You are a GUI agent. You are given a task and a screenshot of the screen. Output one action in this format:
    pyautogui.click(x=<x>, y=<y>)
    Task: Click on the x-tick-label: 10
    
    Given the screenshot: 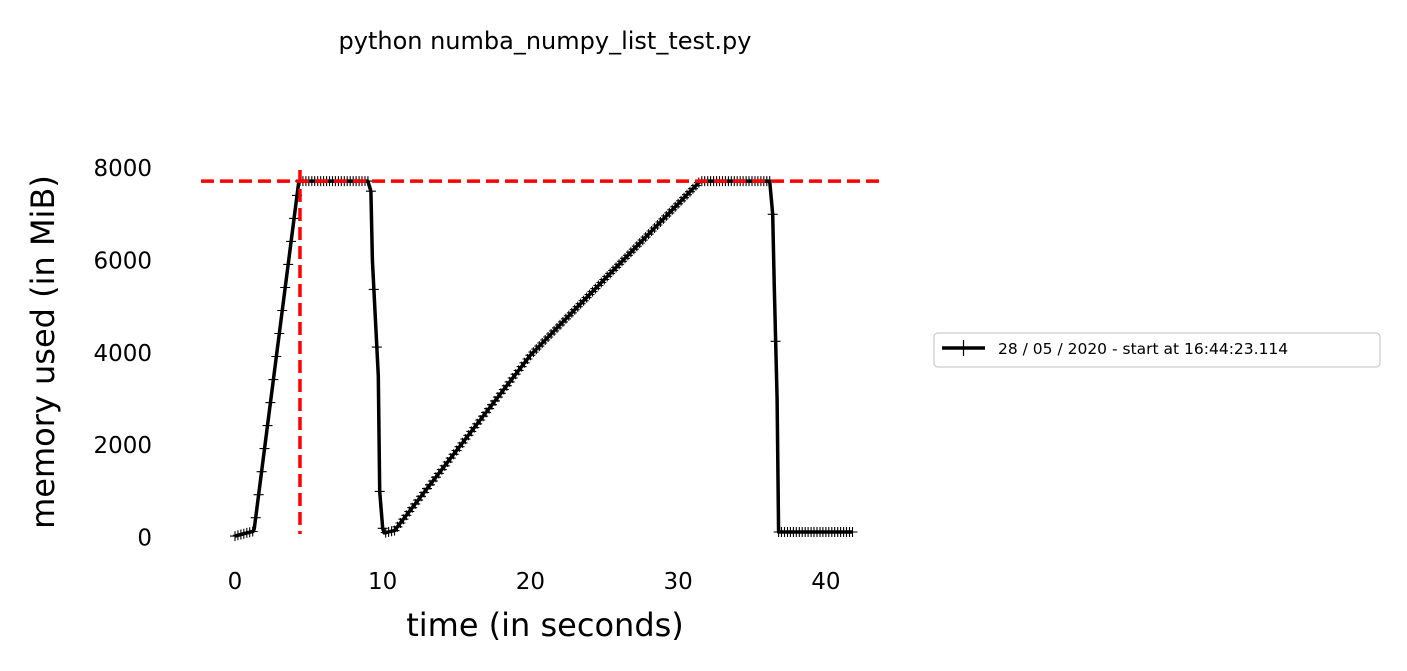 What is the action you would take?
    pyautogui.click(x=382, y=582)
    